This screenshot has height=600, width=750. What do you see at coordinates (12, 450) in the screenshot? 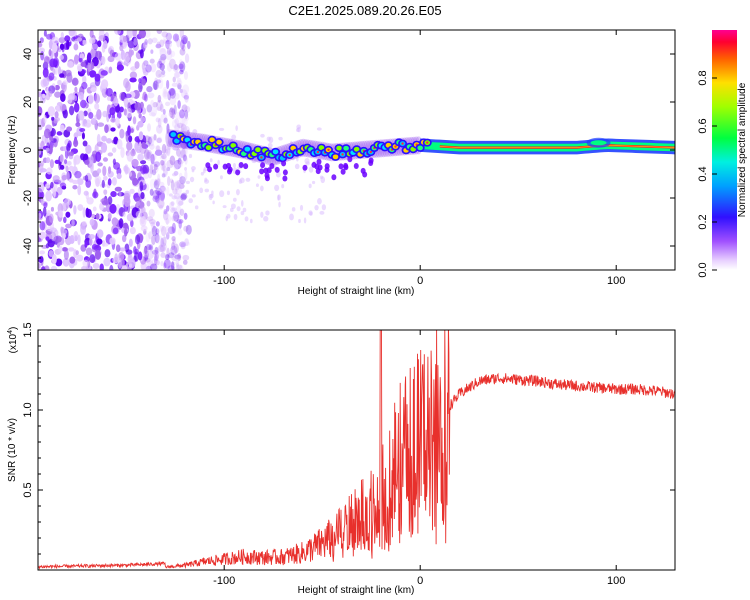
I see `snr-ylabel: SNR (10 * v/v)` at bounding box center [12, 450].